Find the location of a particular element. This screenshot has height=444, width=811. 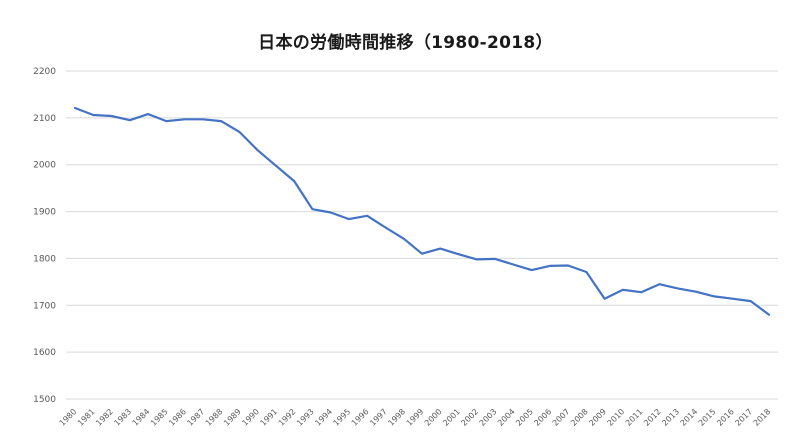

data-point-1995 is located at coordinates (348, 219).